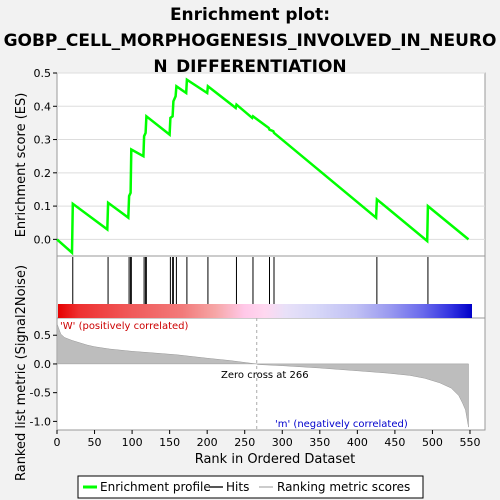 The image size is (500, 500). I want to click on x-axis-label: Rank in Ordered Dataset, so click(275, 459).